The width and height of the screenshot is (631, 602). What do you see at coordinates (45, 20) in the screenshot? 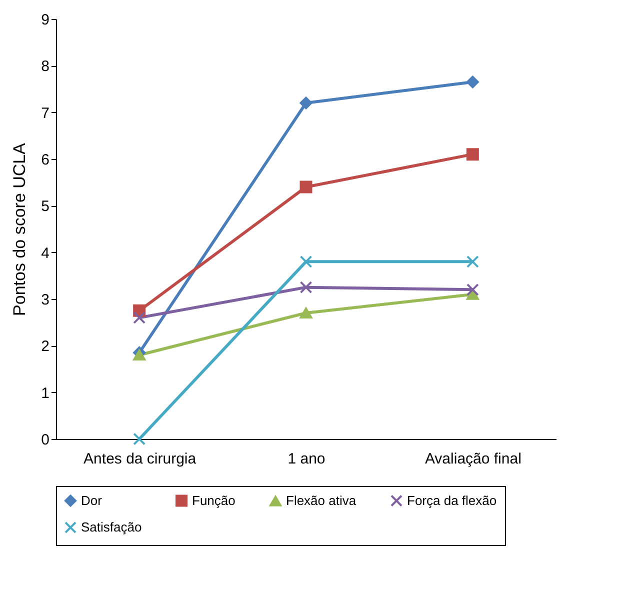
I see `y-tick-label: 9` at bounding box center [45, 20].